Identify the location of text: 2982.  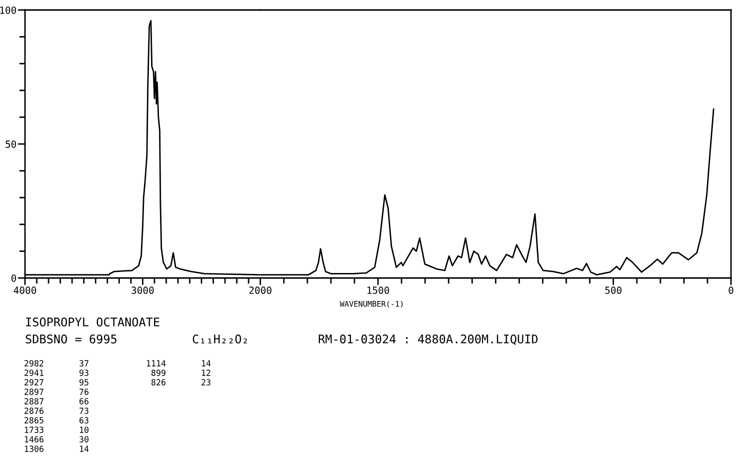
(34, 363).